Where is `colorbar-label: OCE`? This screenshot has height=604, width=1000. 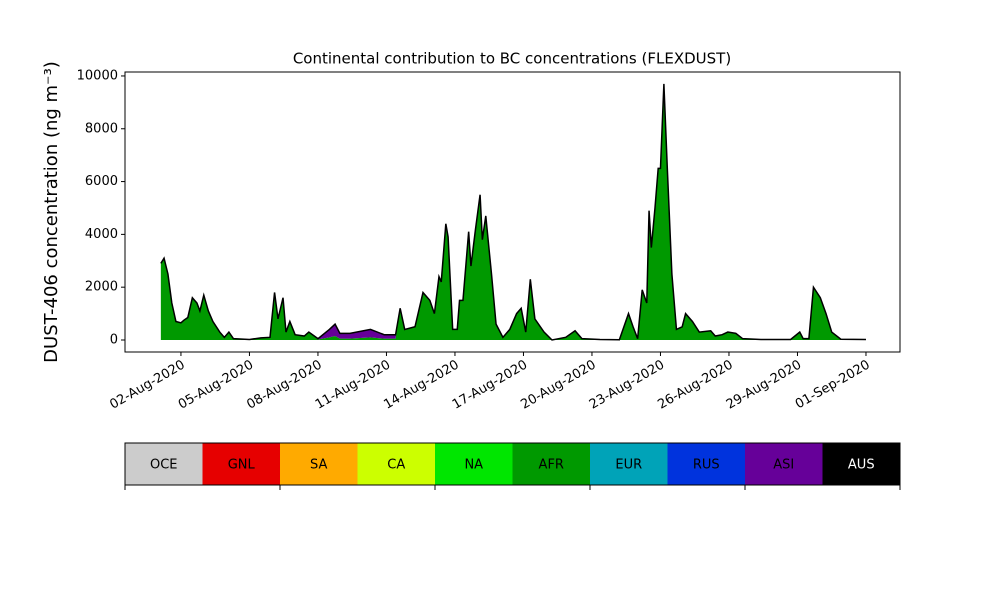 colorbar-label: OCE is located at coordinates (164, 465).